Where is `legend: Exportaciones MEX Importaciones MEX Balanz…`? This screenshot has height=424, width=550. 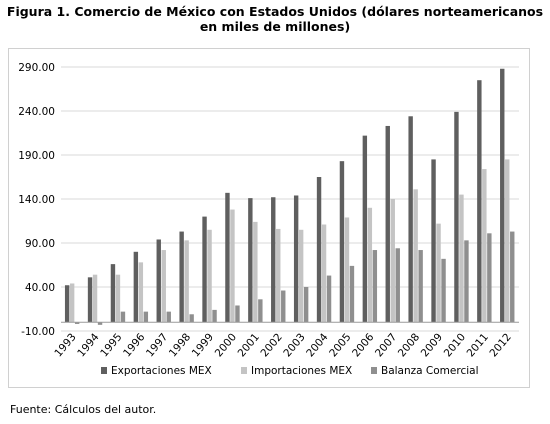
legend: Exportaciones MEX Importaciones MEX Balanz… is located at coordinates (290, 371).